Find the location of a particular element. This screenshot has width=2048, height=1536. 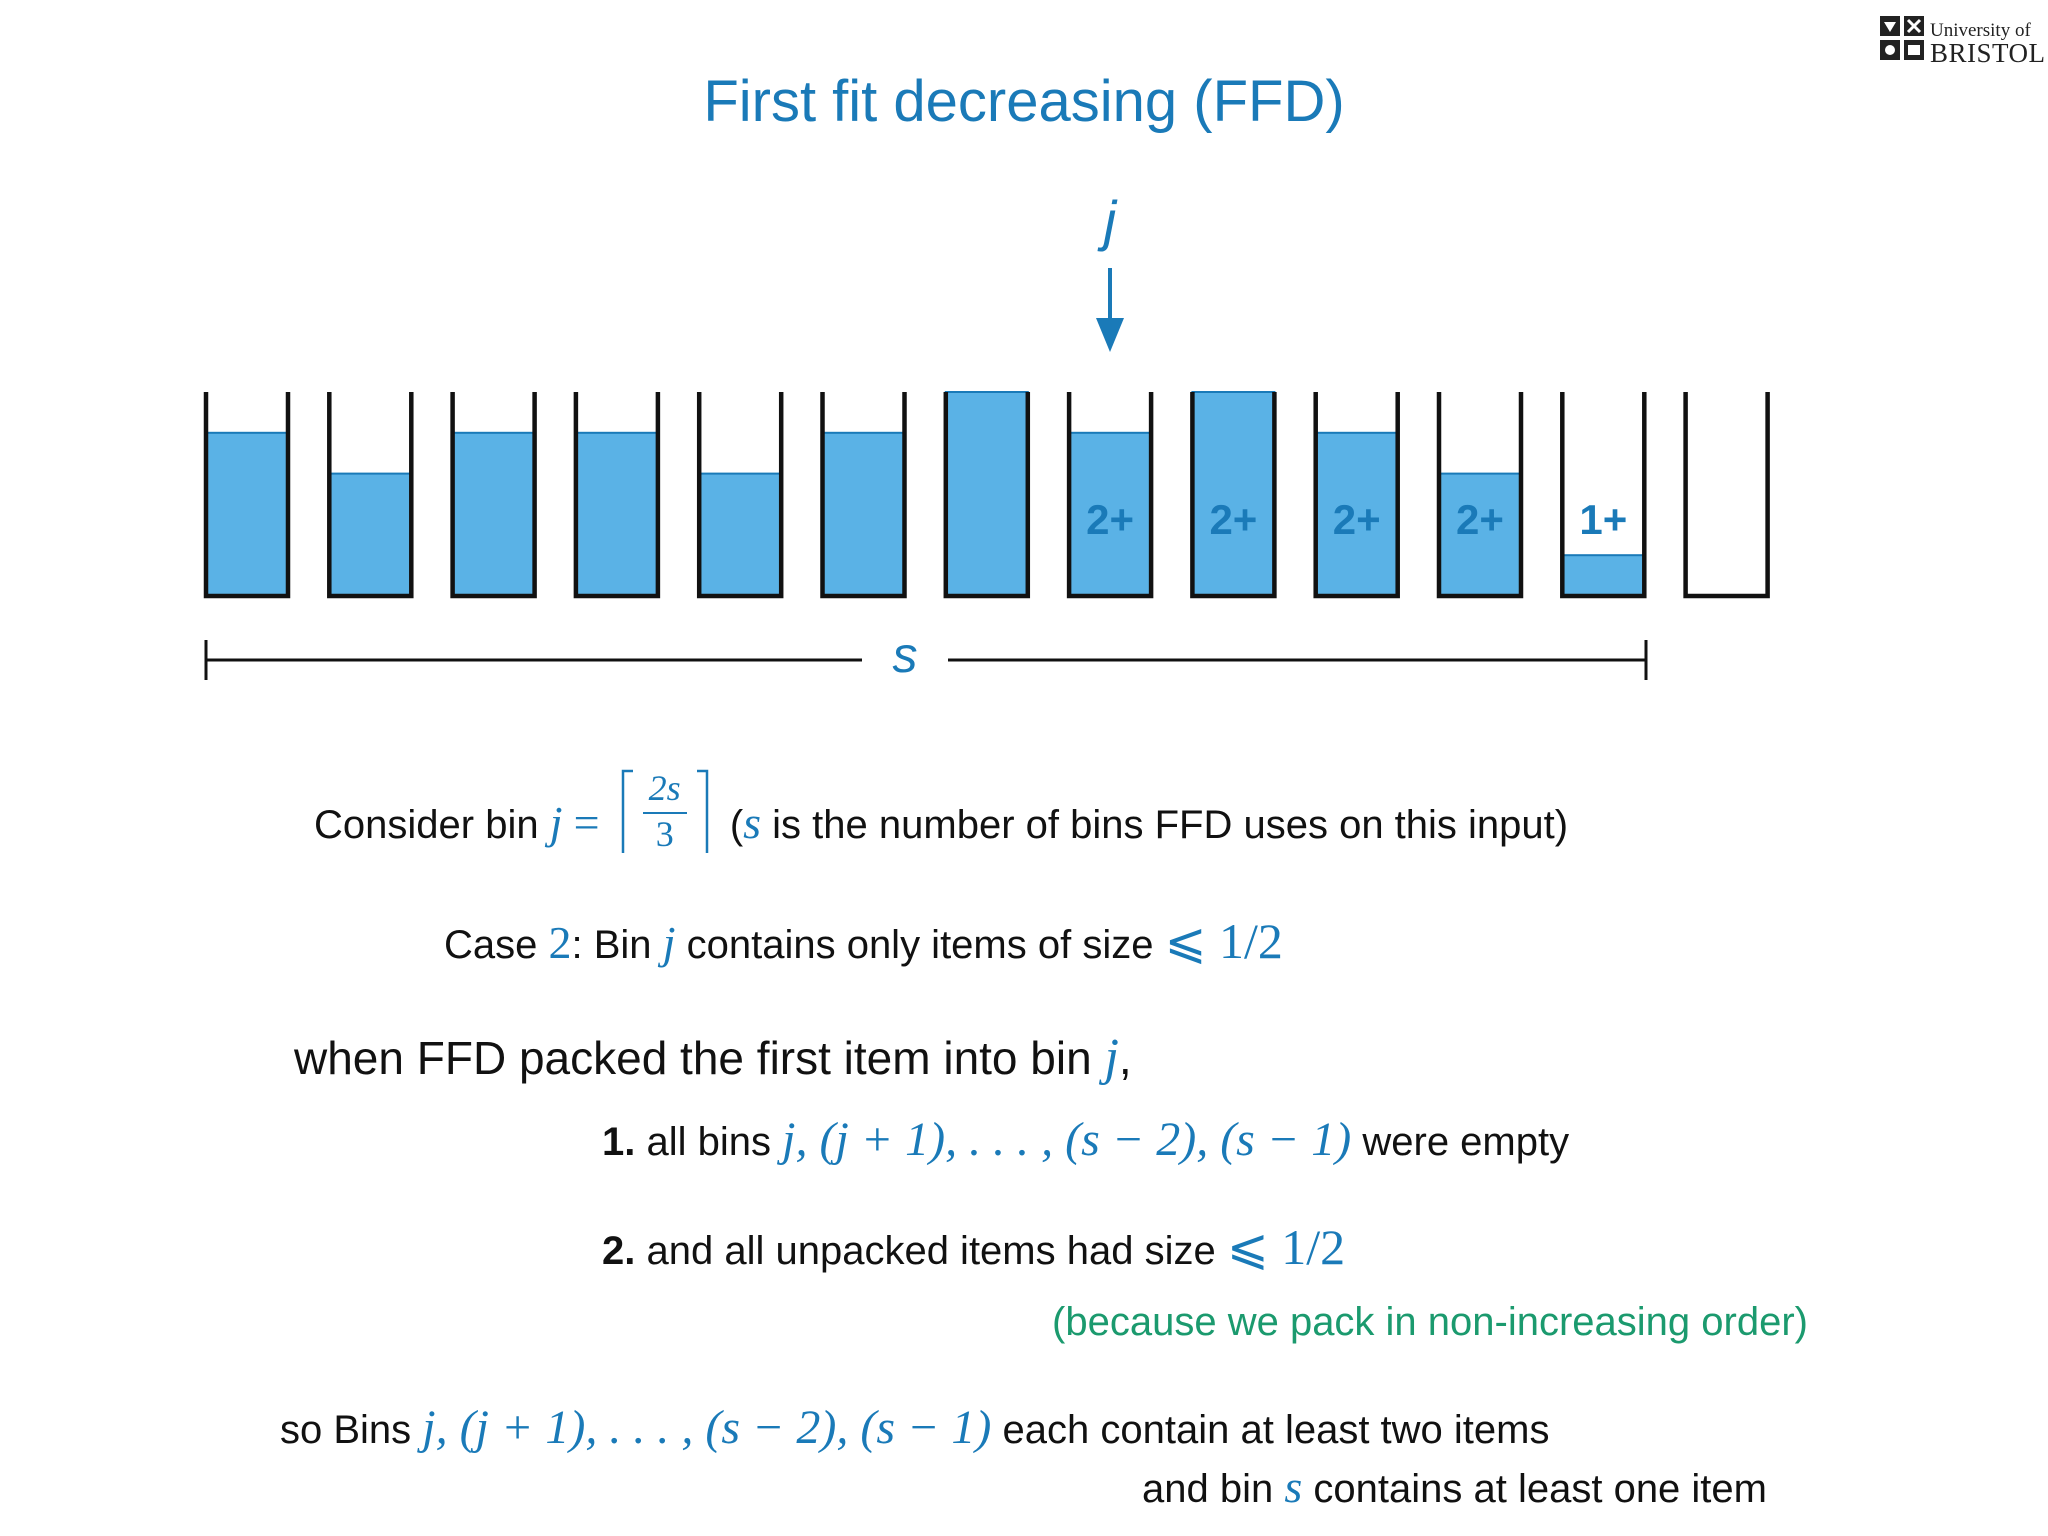

ceil-fraction: 2s 3 is located at coordinates (665, 812).